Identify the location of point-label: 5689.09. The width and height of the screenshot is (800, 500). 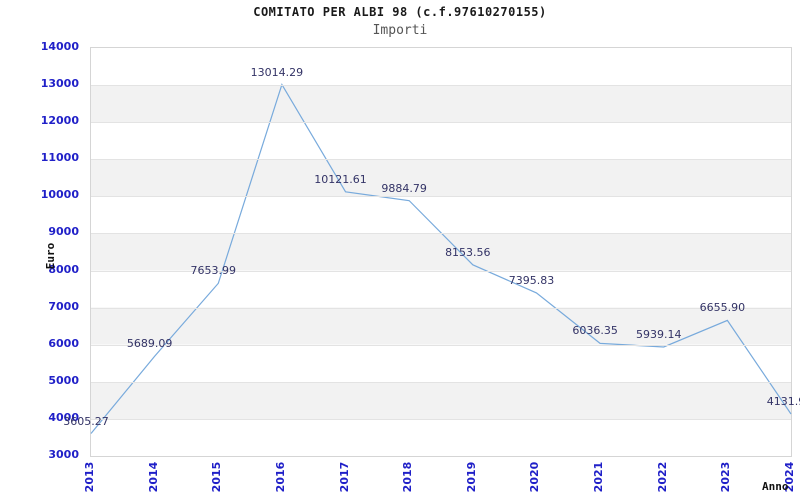
(149, 344).